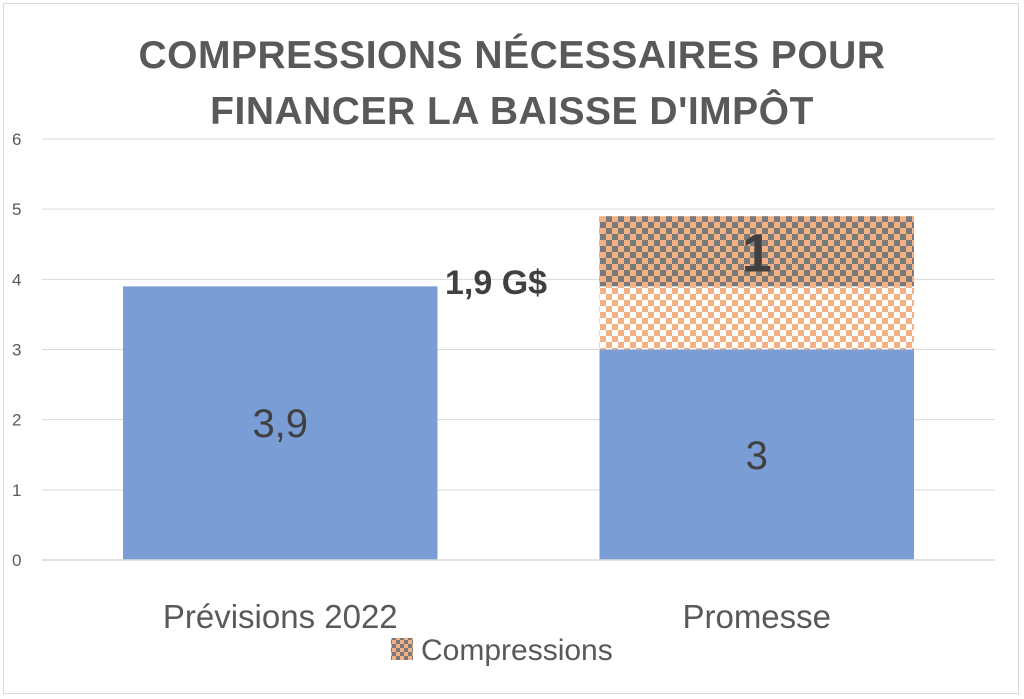  What do you see at coordinates (16, 279) in the screenshot?
I see `y-tick-label: 4` at bounding box center [16, 279].